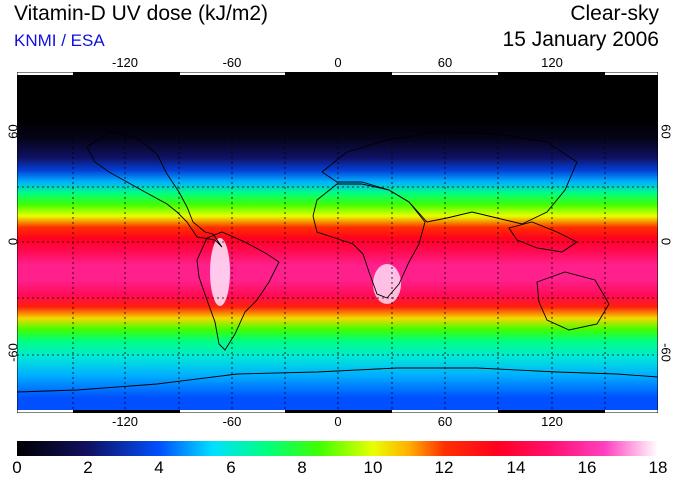  What do you see at coordinates (125, 421) in the screenshot?
I see `lon-tick-bottom: -120` at bounding box center [125, 421].